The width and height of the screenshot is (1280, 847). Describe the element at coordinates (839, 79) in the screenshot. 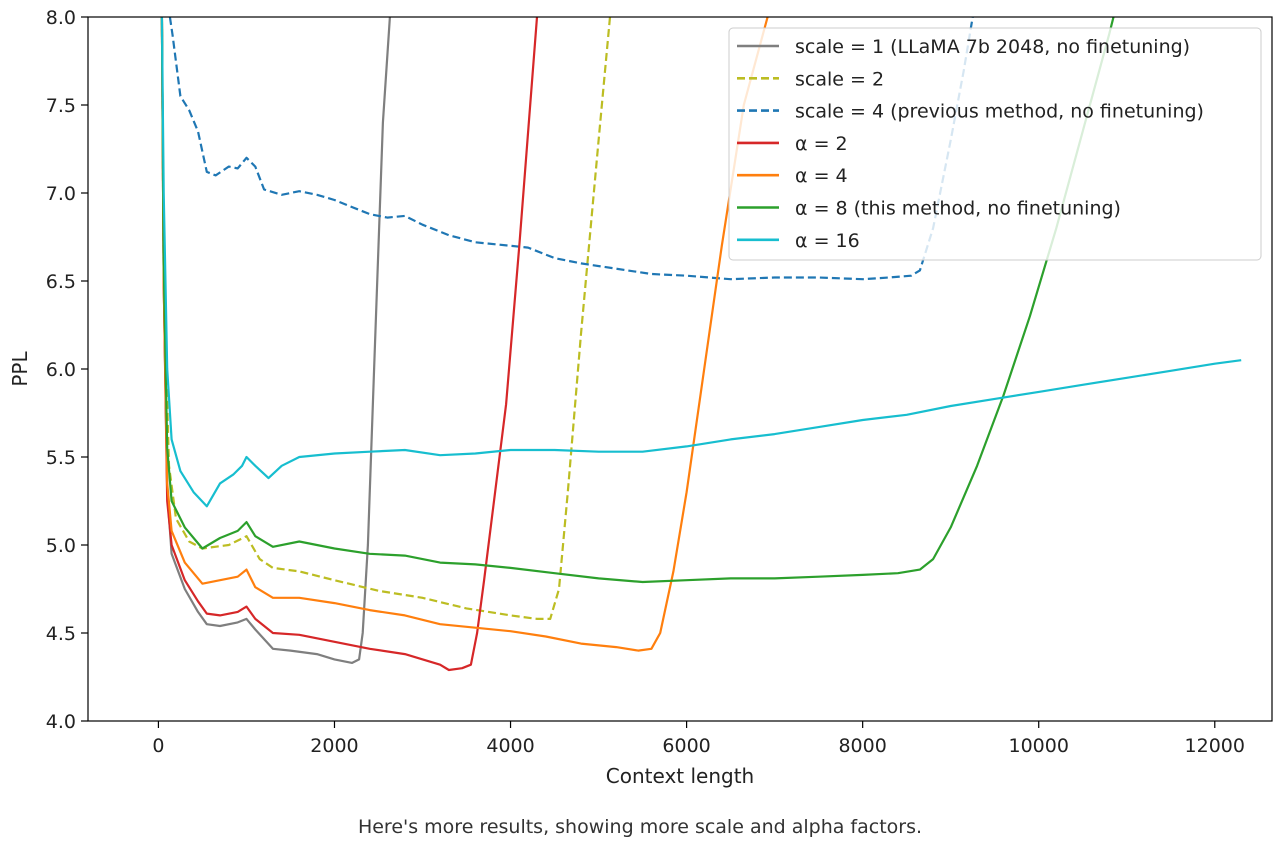

I see `legend-entry-label: scale = 2` at that location.